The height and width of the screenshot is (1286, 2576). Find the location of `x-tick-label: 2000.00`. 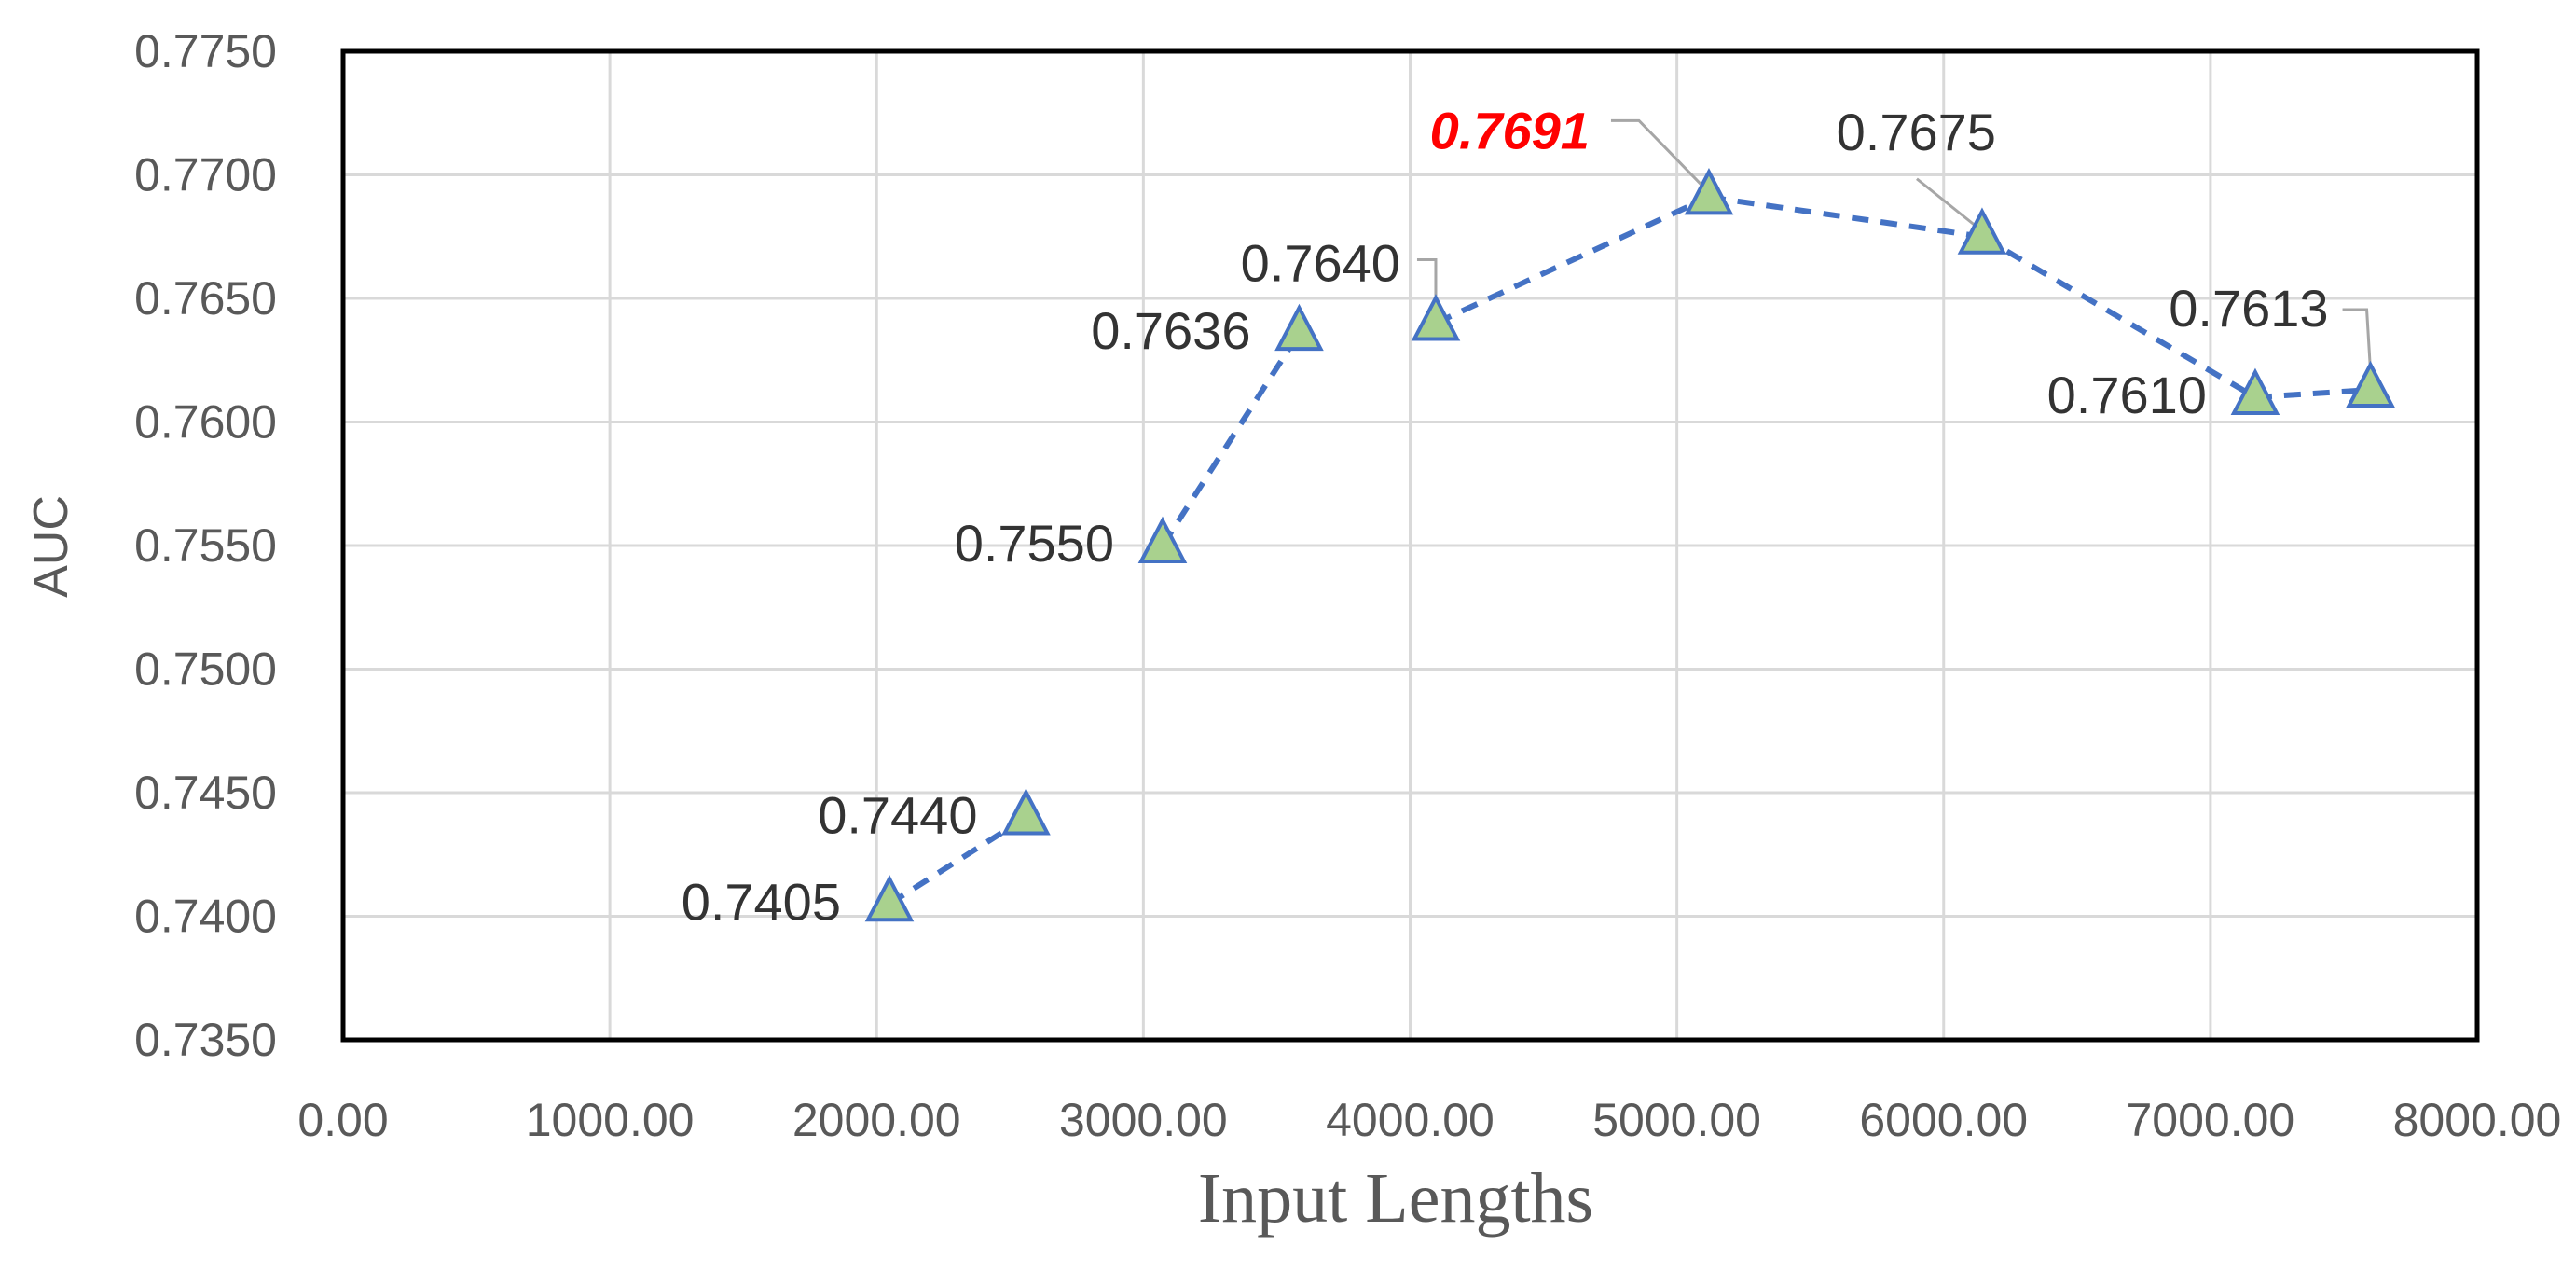

x-tick-label: 2000.00 is located at coordinates (876, 1120).